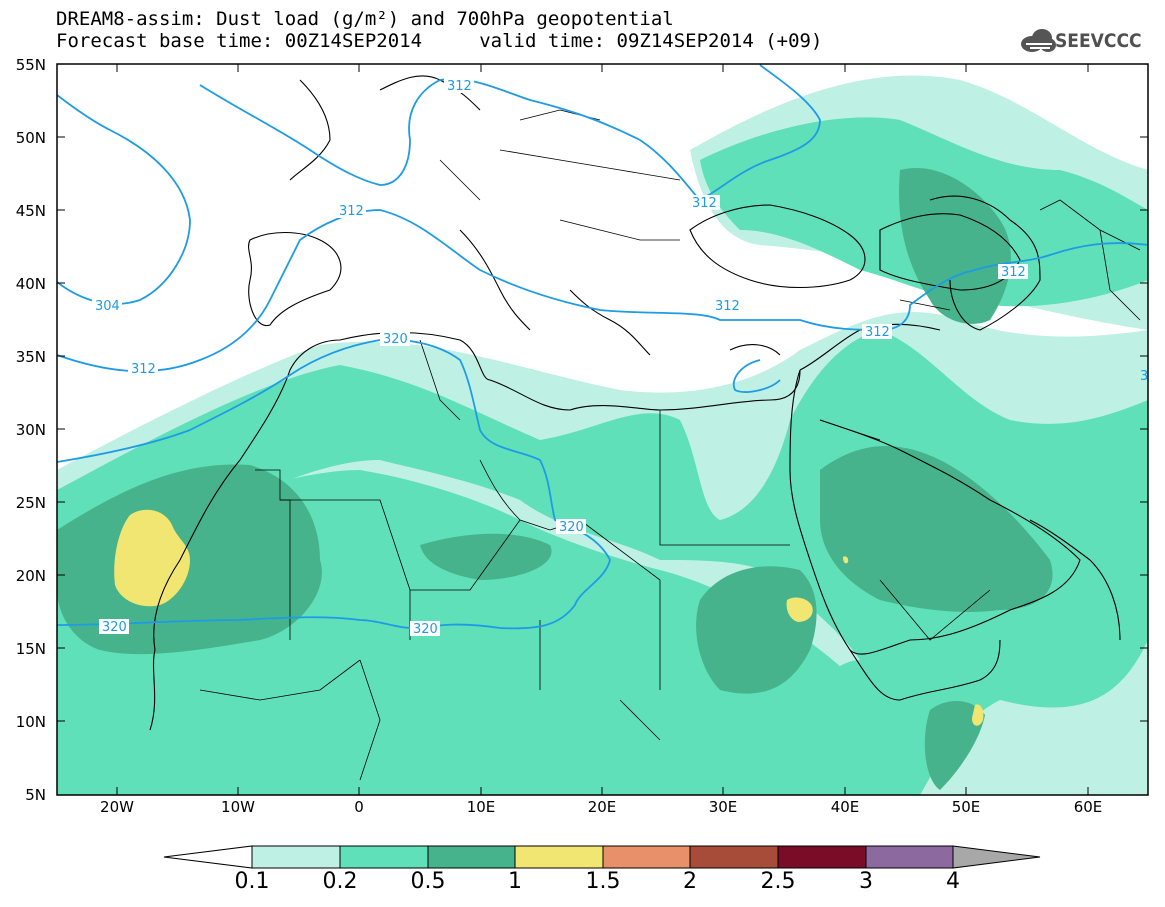  Describe the element at coordinates (238, 807) in the screenshot. I see `lon-label: 10W` at that location.